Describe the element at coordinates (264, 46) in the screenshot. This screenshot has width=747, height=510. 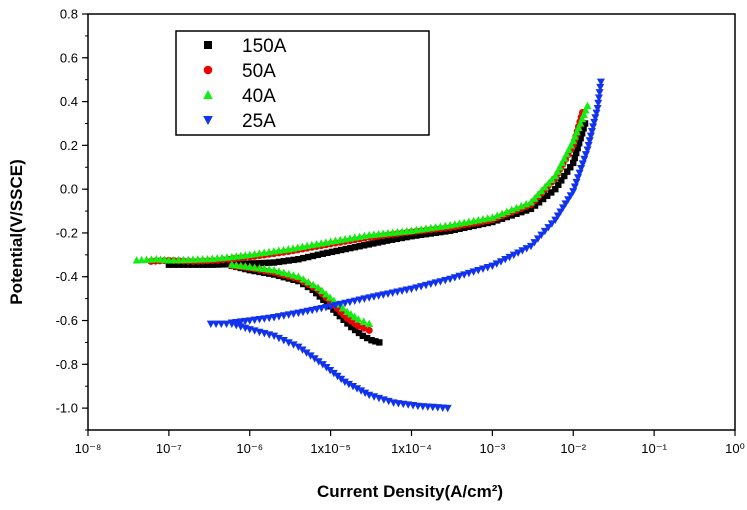
I see `legend-label: 150A` at that location.